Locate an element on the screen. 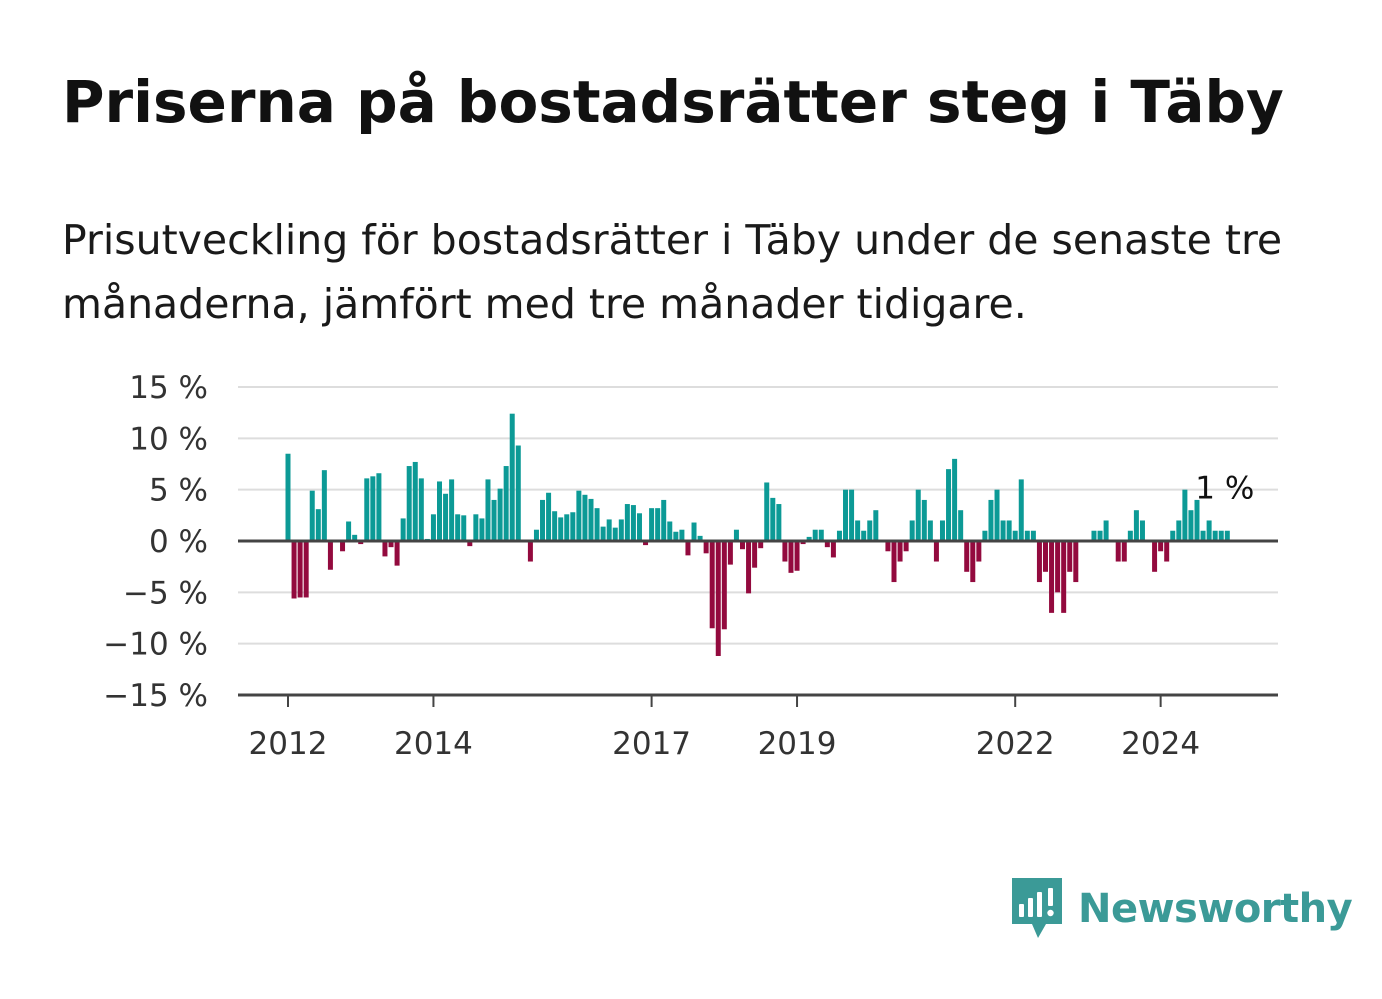 The width and height of the screenshot is (1382, 999). y-tick-label: −10 % is located at coordinates (155, 645).